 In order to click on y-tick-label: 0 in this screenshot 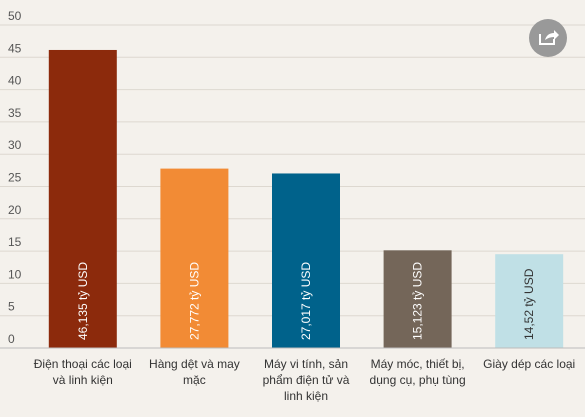, I will do `click(11, 339)`.